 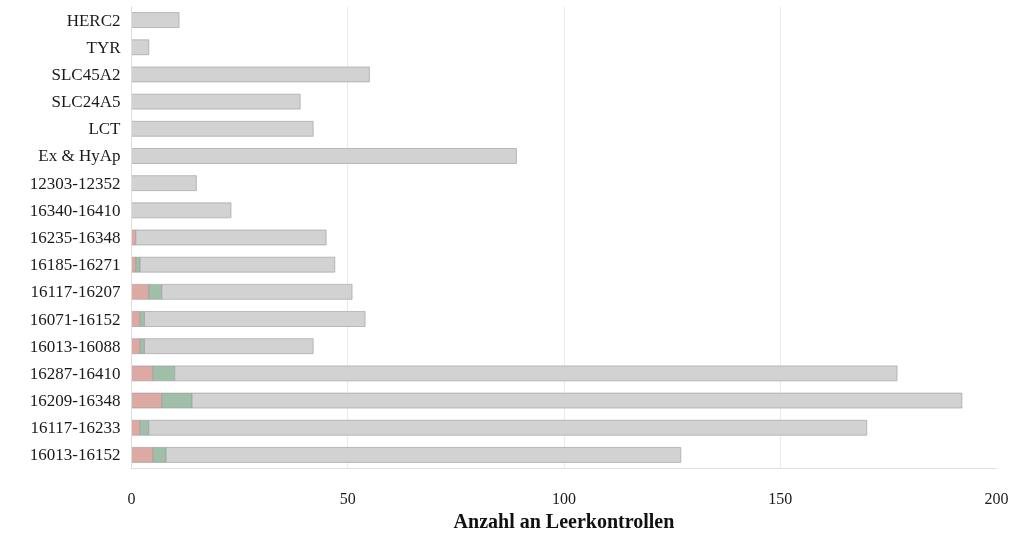 I want to click on y-tick-label: 16071-16152, so click(x=75, y=319).